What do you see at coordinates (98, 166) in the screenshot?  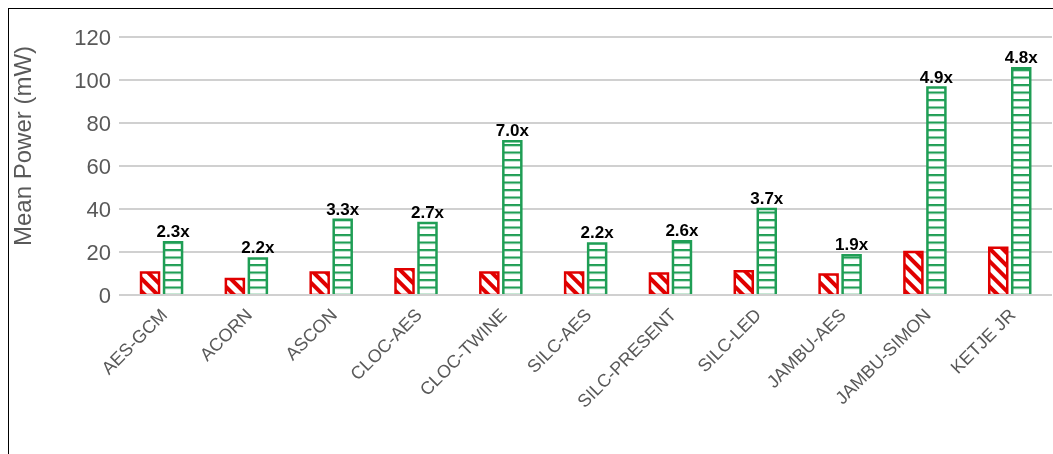 I see `y-tick-label: 60` at bounding box center [98, 166].